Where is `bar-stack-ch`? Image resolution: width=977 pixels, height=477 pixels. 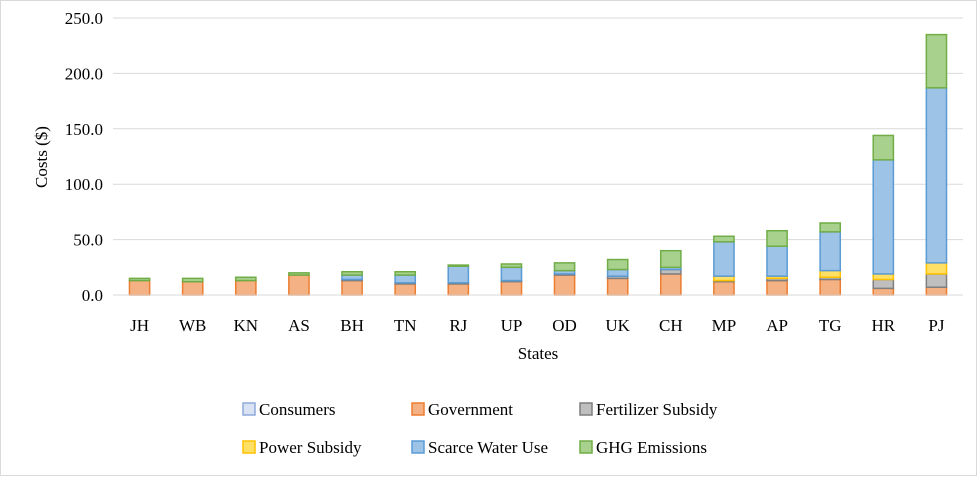 bar-stack-ch is located at coordinates (670, 272).